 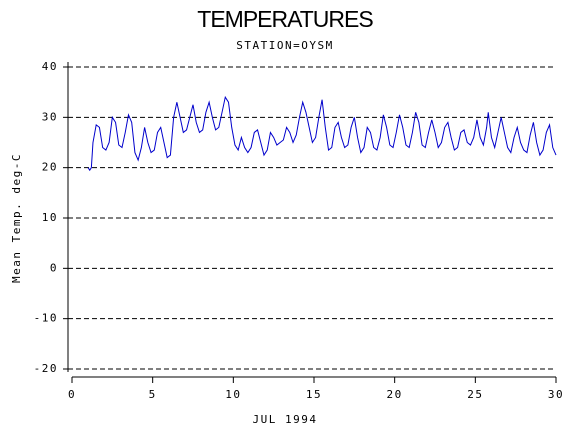 What do you see at coordinates (395, 394) in the screenshot?
I see `x-tick-label: 20` at bounding box center [395, 394].